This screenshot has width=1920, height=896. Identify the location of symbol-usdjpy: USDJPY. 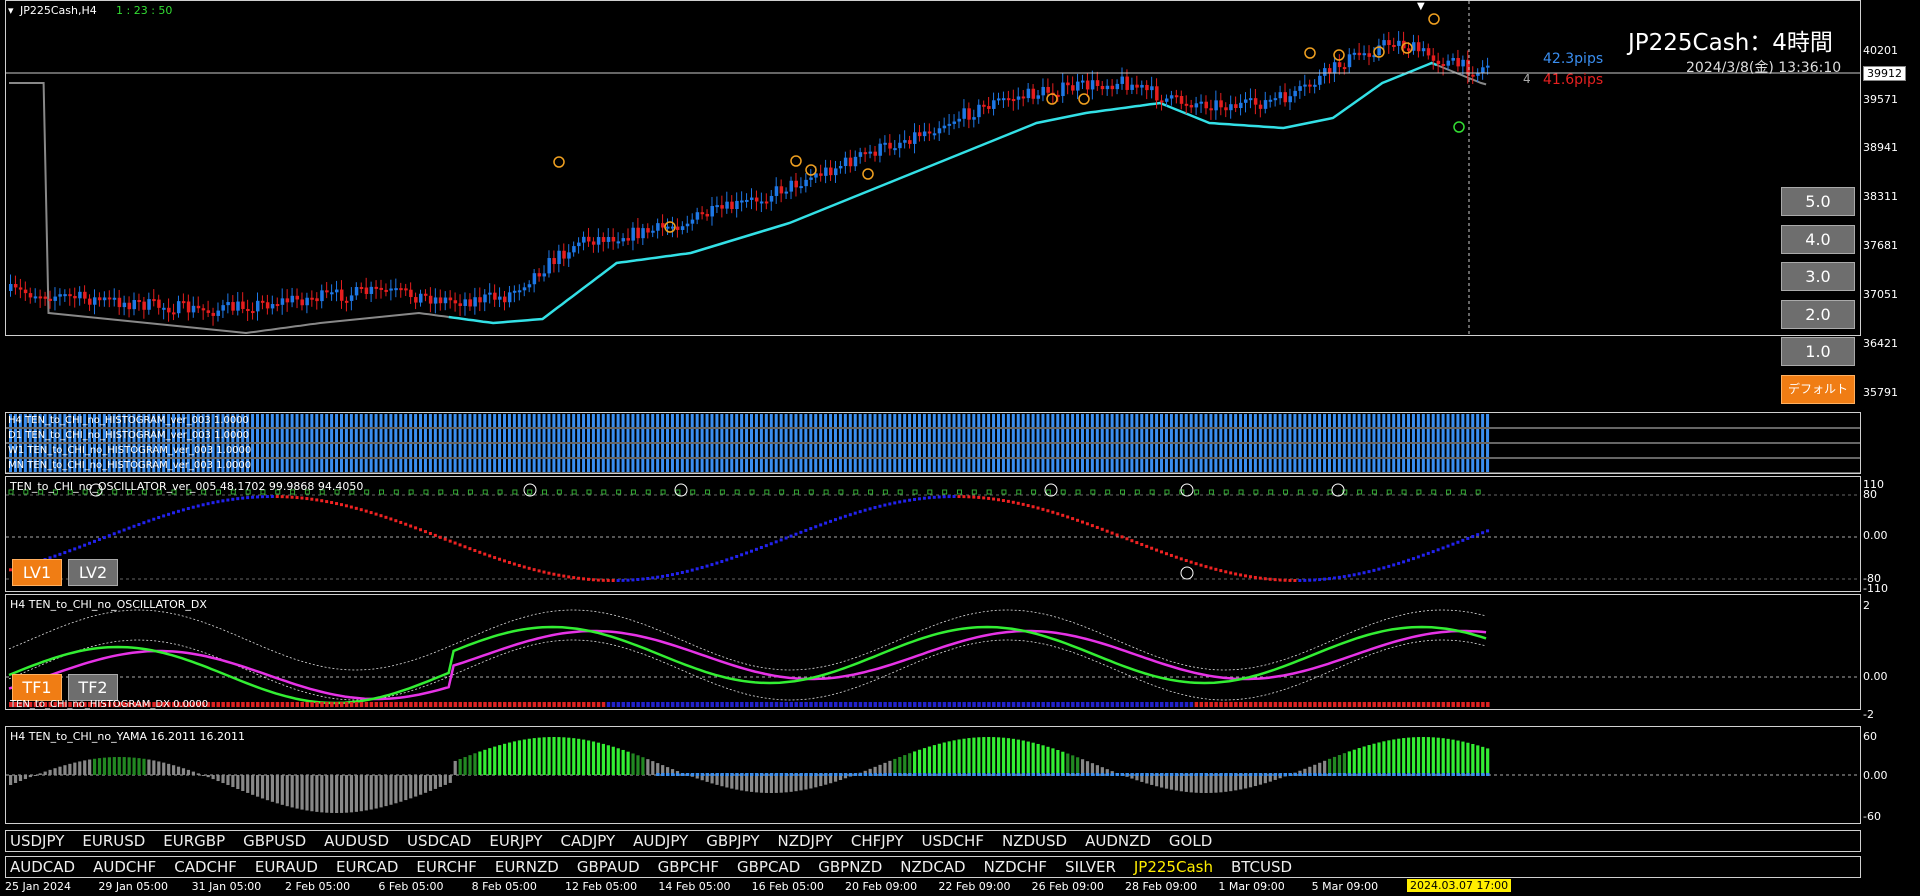
(37, 841).